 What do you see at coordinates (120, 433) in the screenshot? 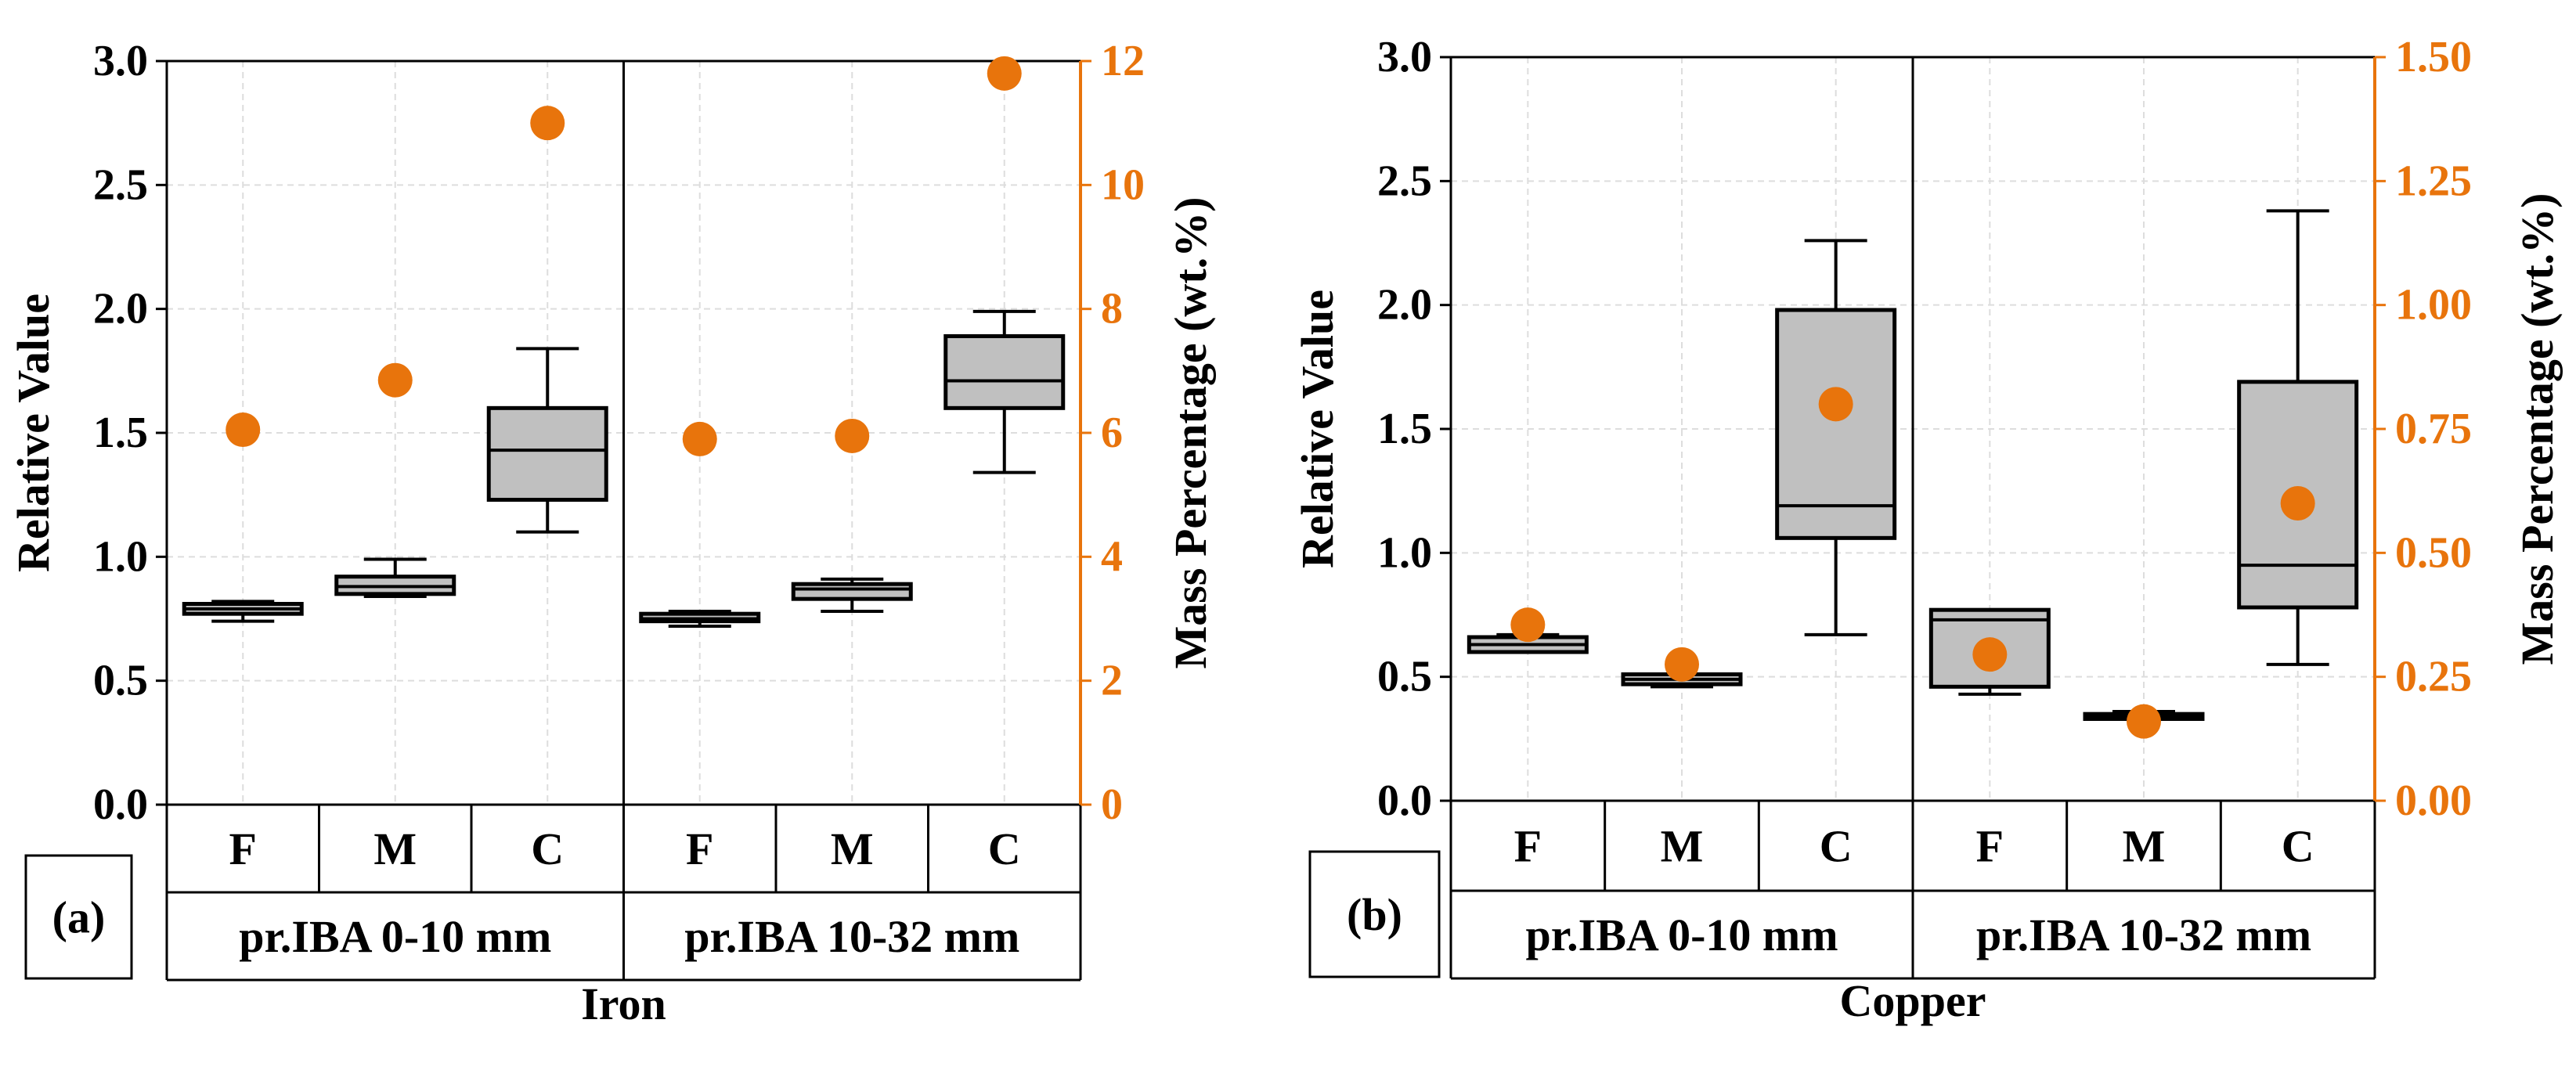
I see `iron-left-tick-label: 1.5` at bounding box center [120, 433].